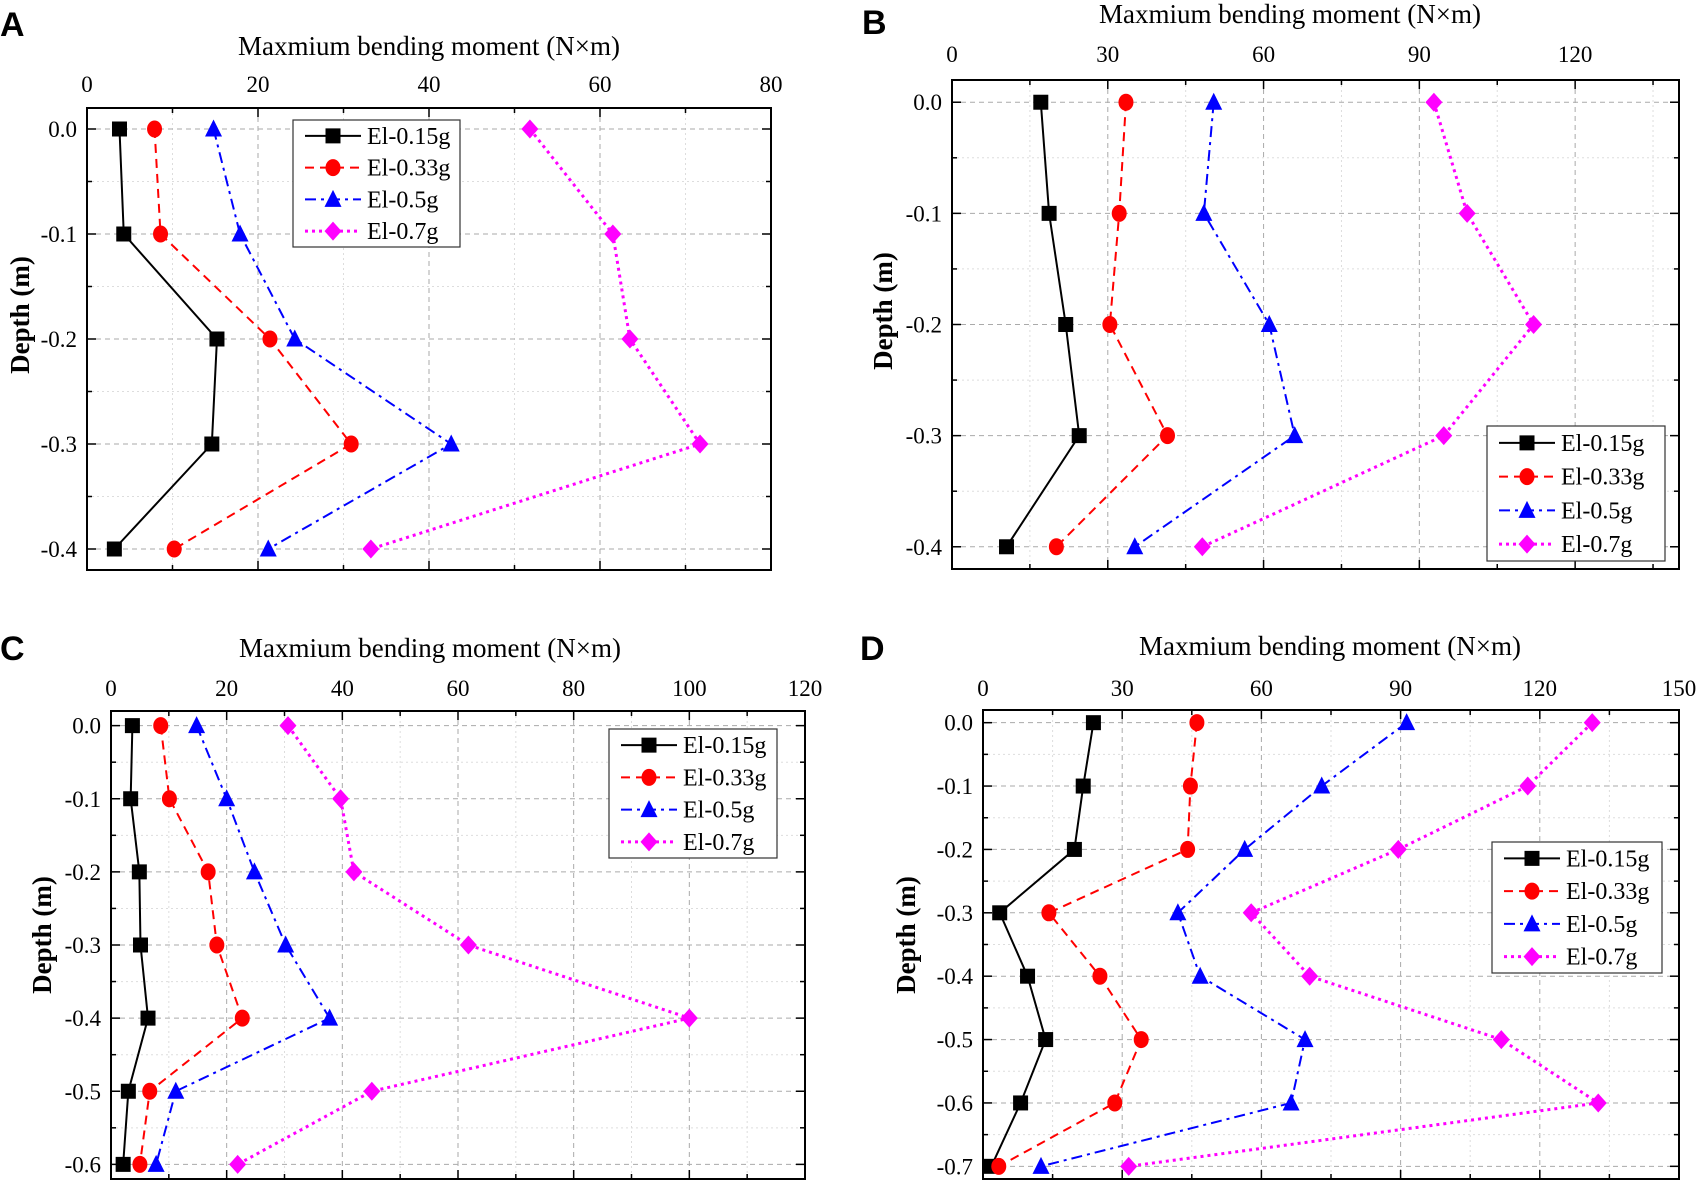 This screenshot has height=1189, width=1700. I want to click on x-tick-label: 150, so click(1679, 688).